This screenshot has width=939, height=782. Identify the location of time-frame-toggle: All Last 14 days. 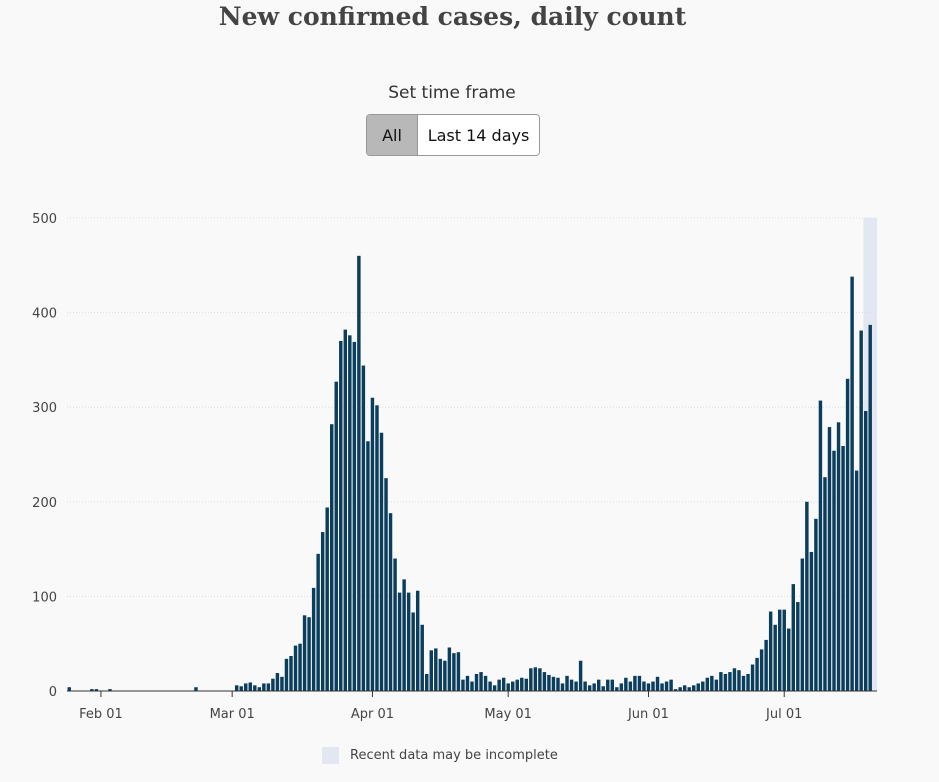
(453, 135).